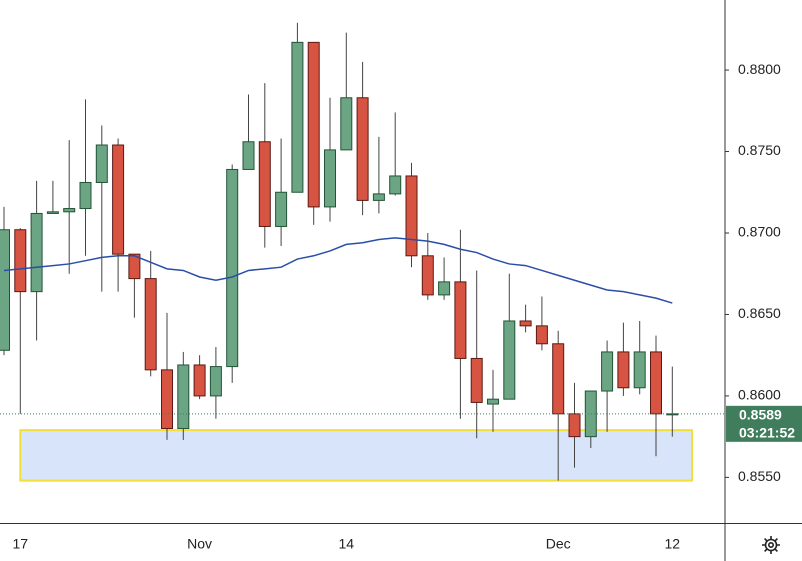  What do you see at coordinates (771, 545) in the screenshot?
I see `settings-icon` at bounding box center [771, 545].